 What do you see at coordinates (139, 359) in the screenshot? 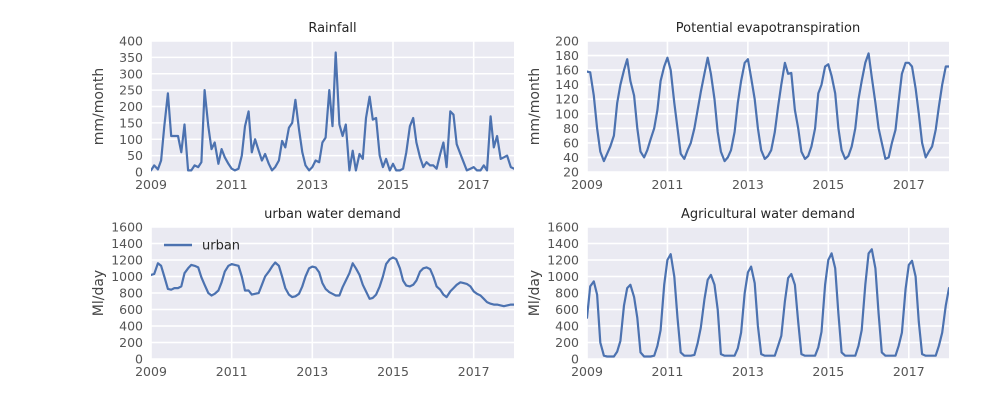
I see `urban-demand-y-tick-label: 0` at bounding box center [139, 359].